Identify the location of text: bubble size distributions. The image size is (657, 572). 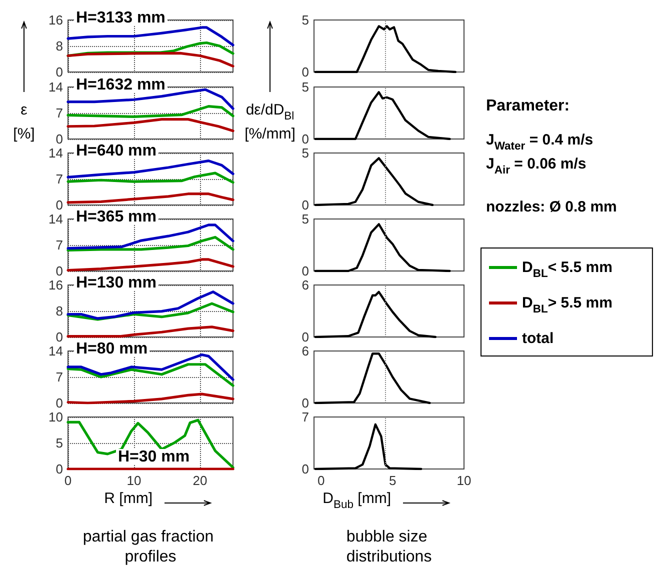
(389, 547).